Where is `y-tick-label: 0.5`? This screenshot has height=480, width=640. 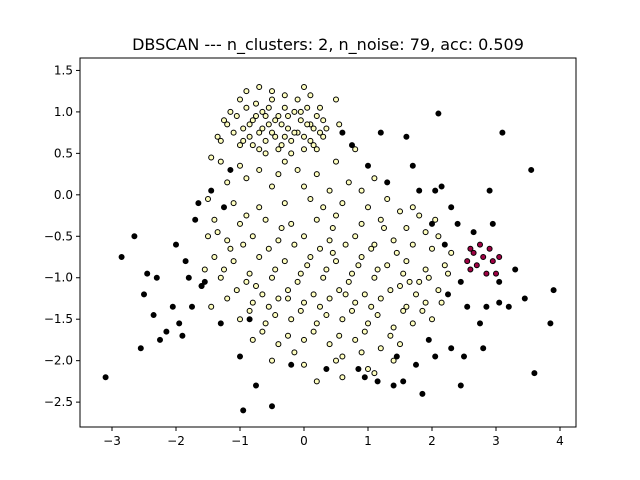
y-tick-label: 0.5 is located at coordinates (63, 153).